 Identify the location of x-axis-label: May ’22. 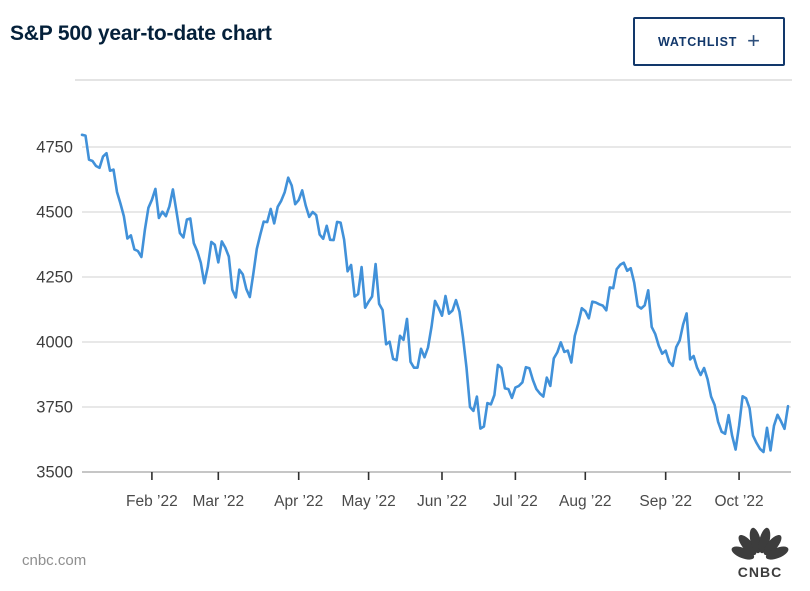
(368, 501).